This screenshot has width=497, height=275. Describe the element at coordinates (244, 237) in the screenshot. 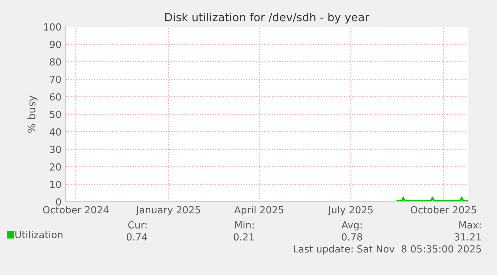

I see `text: 0.21` at that location.